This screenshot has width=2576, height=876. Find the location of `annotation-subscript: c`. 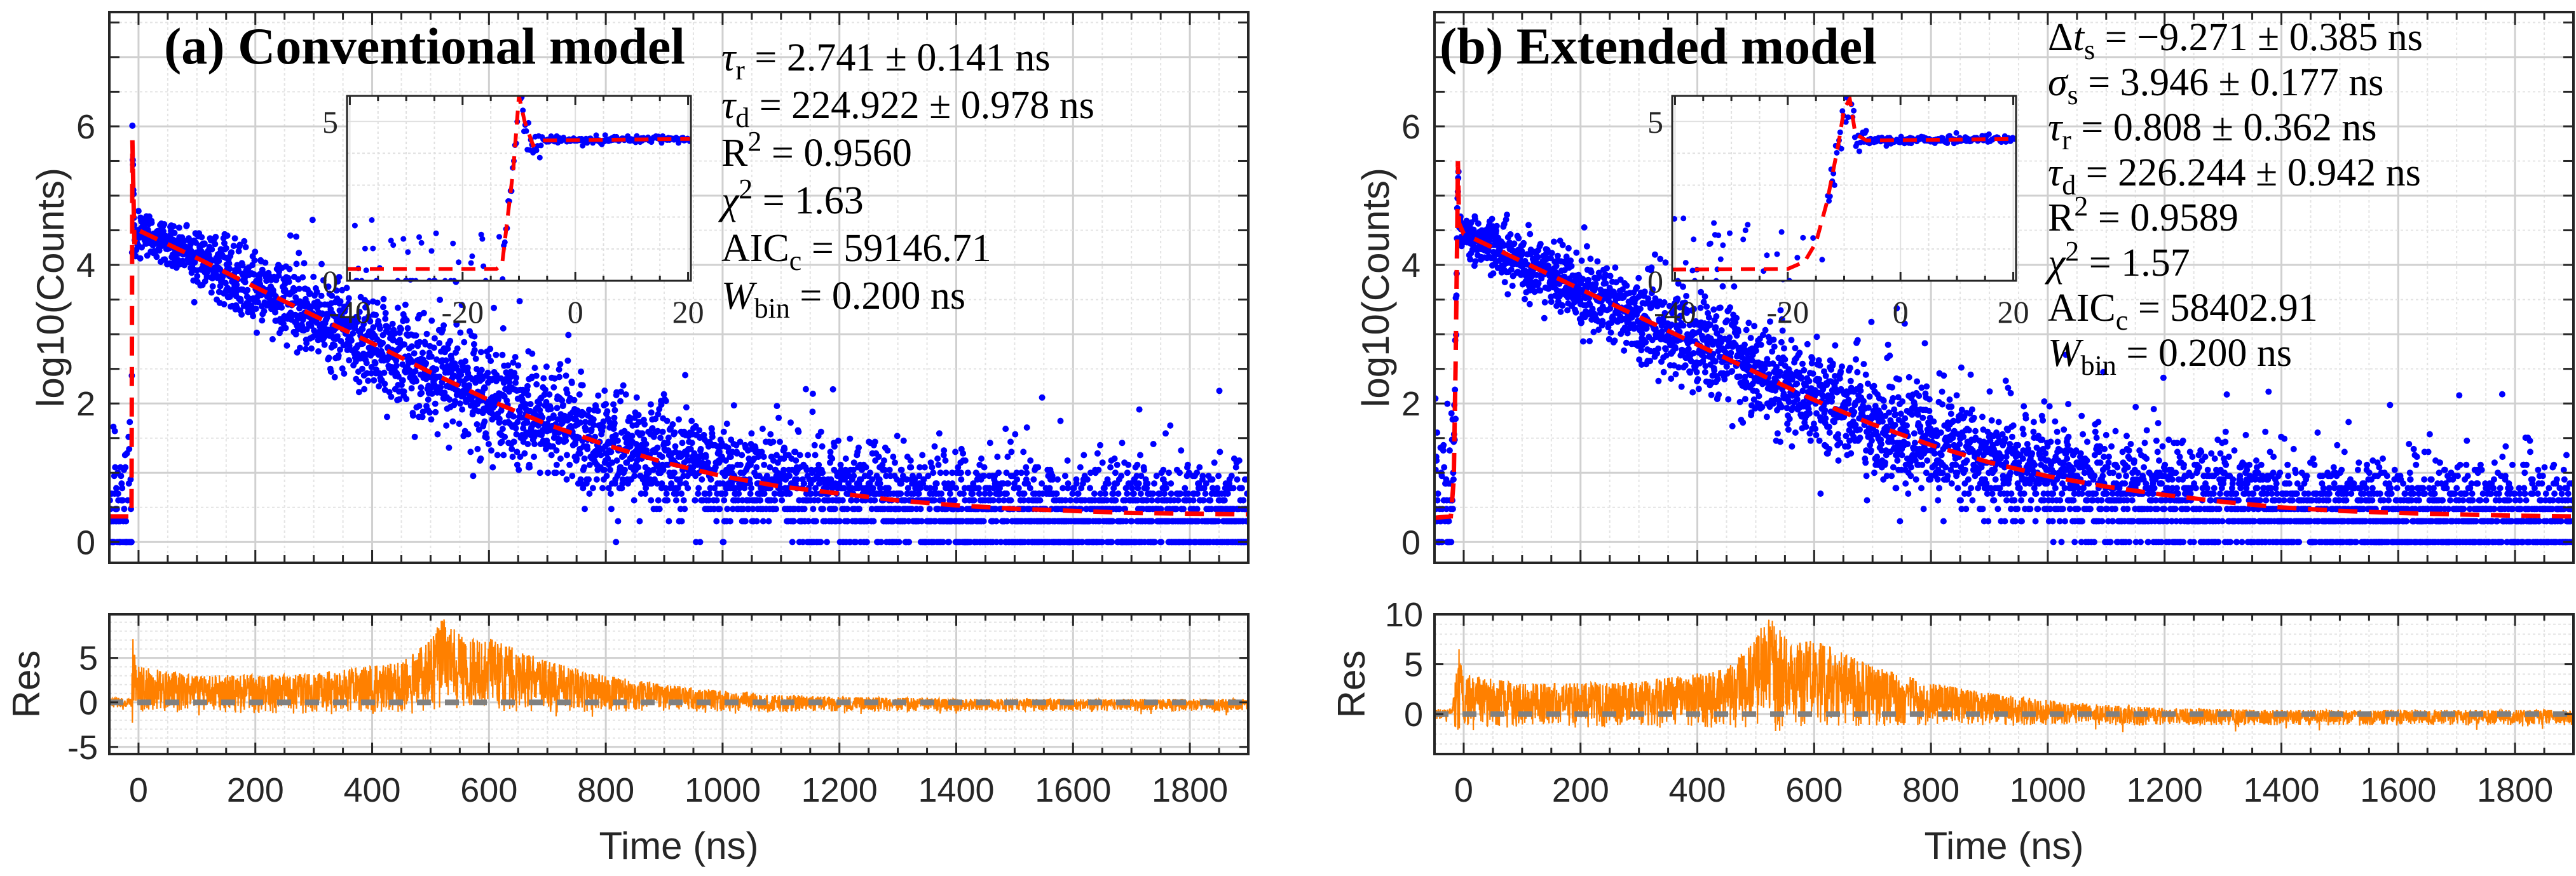

annotation-subscript: c is located at coordinates (795, 260).